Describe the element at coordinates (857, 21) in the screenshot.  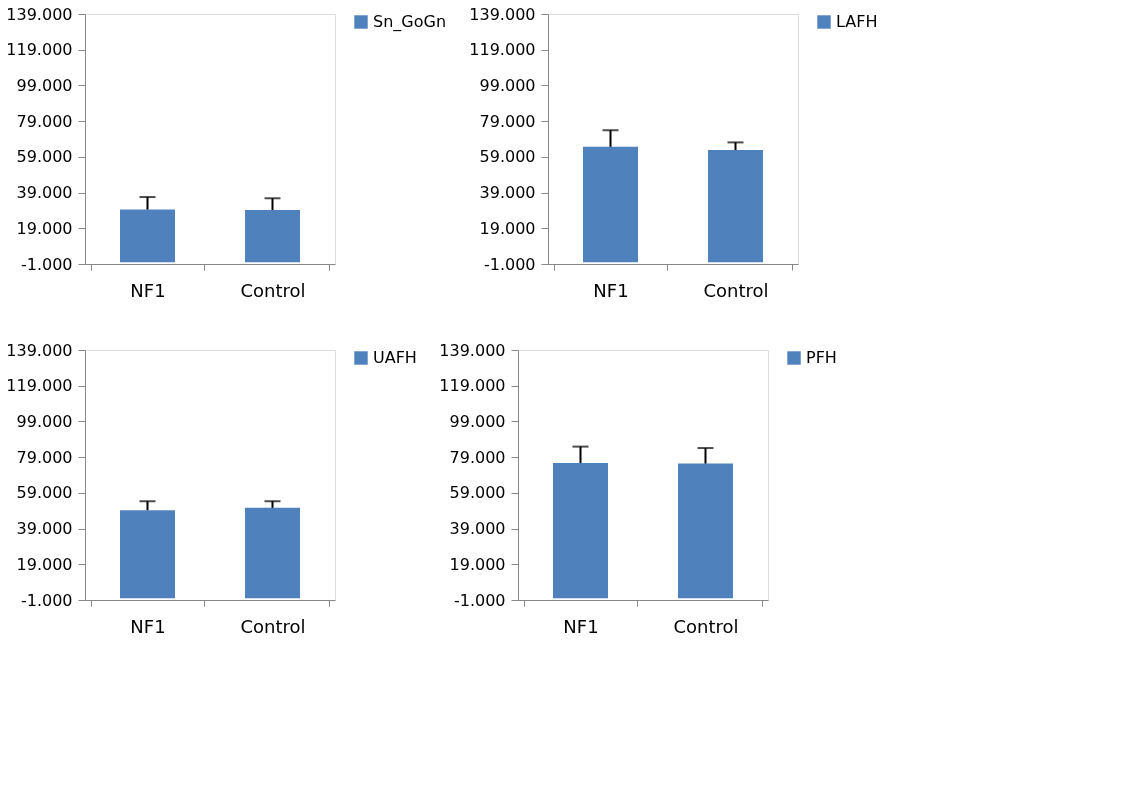
I see `legend-label: LAFH` at that location.